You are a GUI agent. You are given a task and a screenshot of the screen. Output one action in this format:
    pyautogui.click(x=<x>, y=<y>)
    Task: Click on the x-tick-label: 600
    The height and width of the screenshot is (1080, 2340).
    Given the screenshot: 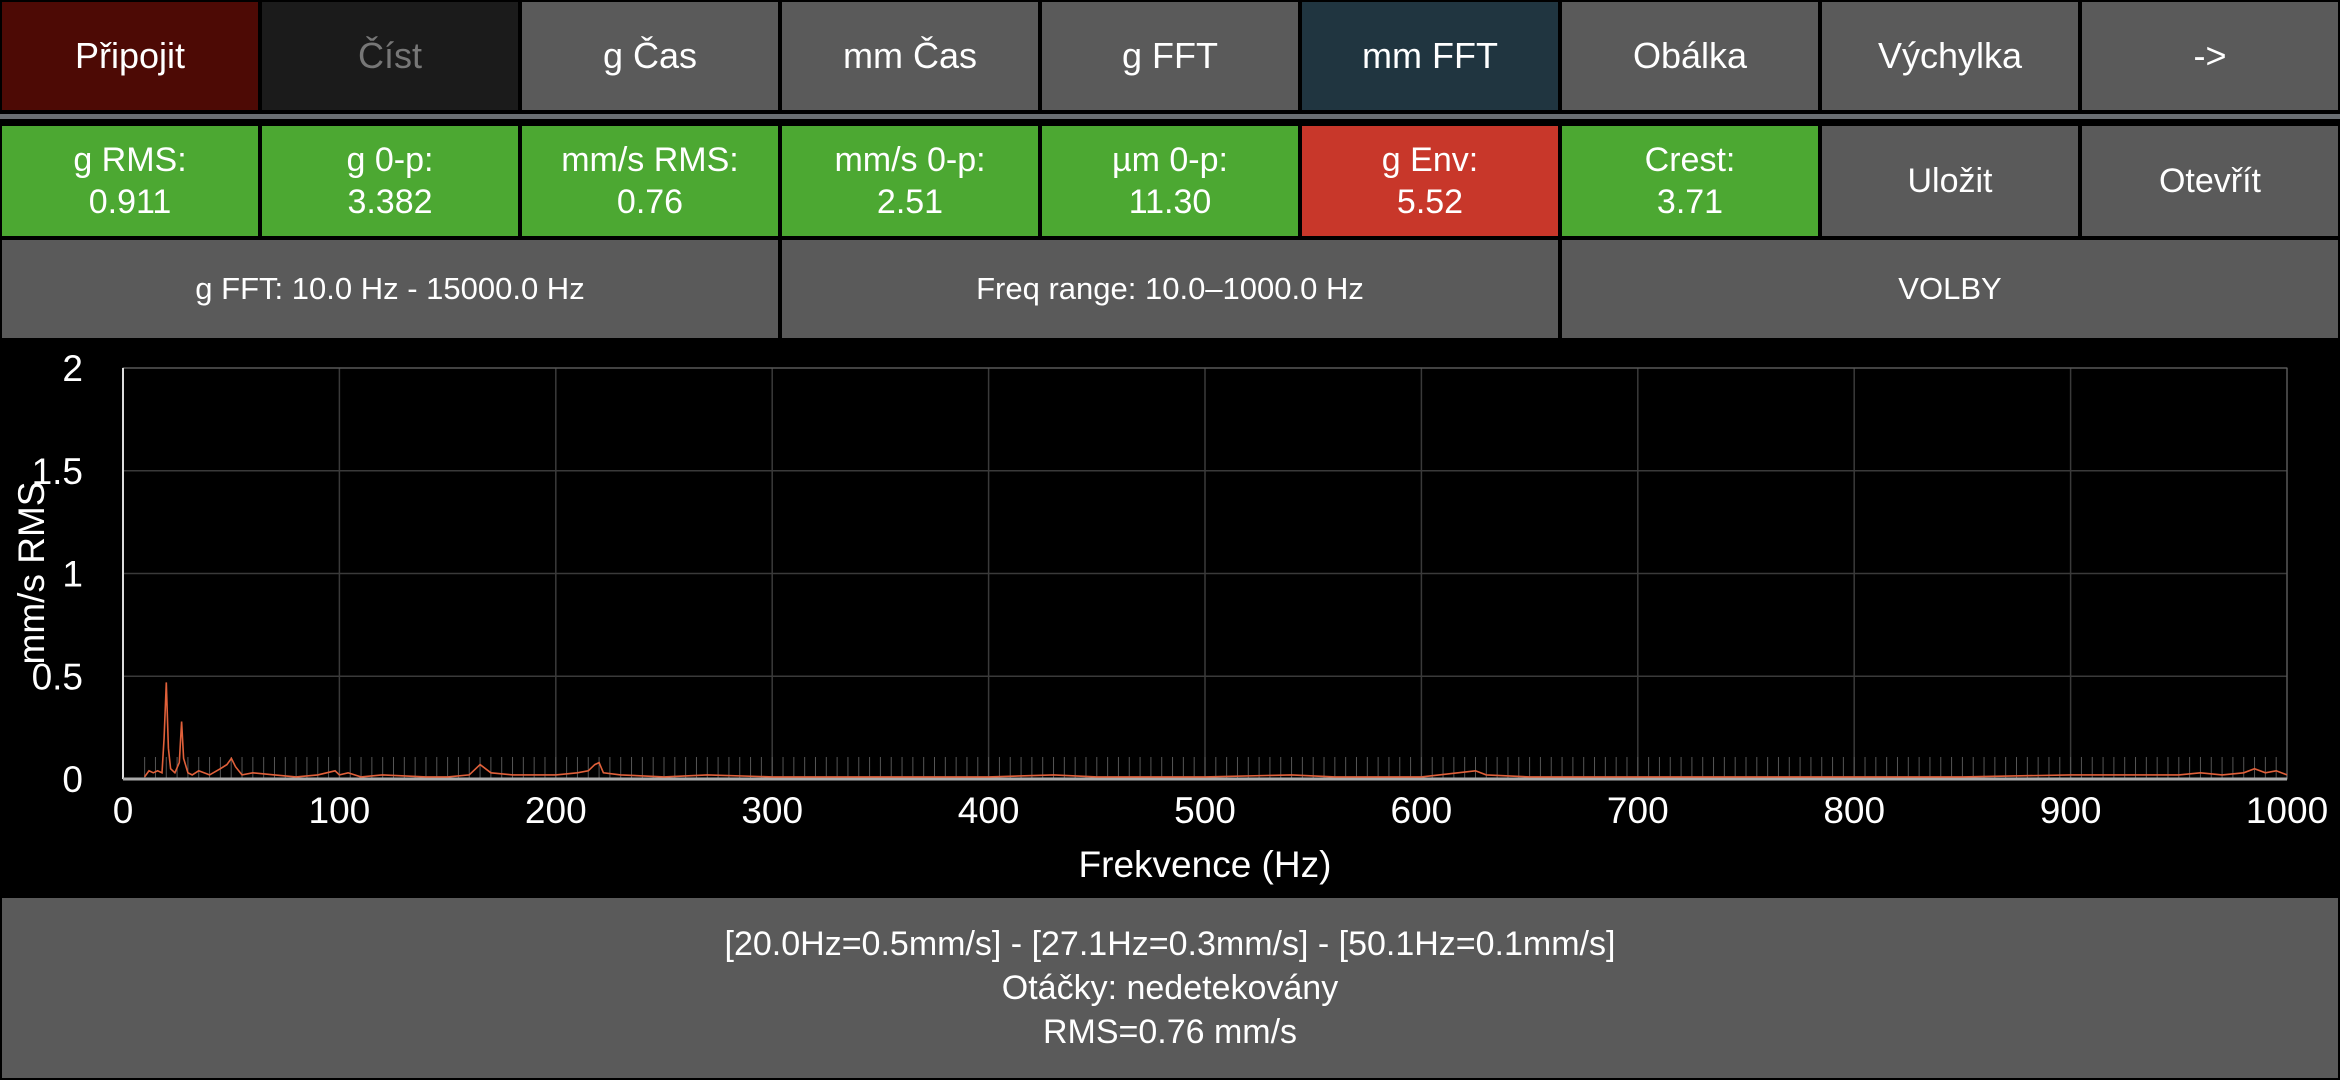 What is the action you would take?
    pyautogui.click(x=1422, y=810)
    